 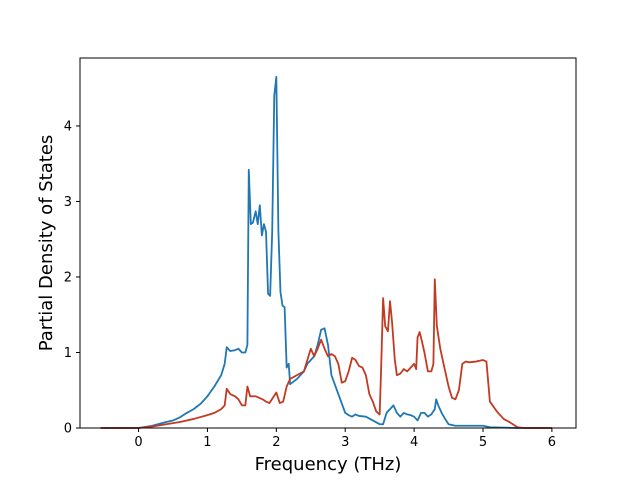 What do you see at coordinates (276, 442) in the screenshot?
I see `x-tick-label: 2` at bounding box center [276, 442].